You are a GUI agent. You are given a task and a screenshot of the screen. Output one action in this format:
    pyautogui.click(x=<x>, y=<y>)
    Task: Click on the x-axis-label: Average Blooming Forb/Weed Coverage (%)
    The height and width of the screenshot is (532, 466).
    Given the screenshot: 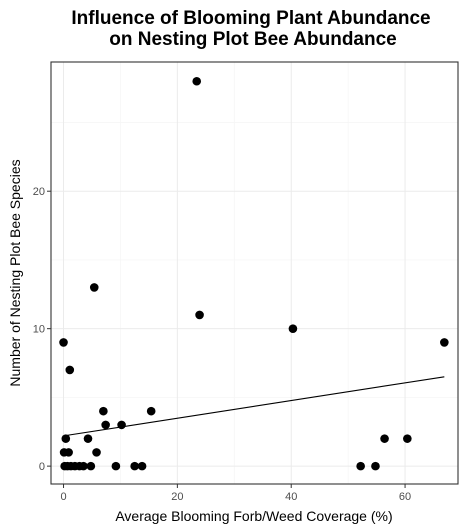 What is the action you would take?
    pyautogui.click(x=253, y=516)
    